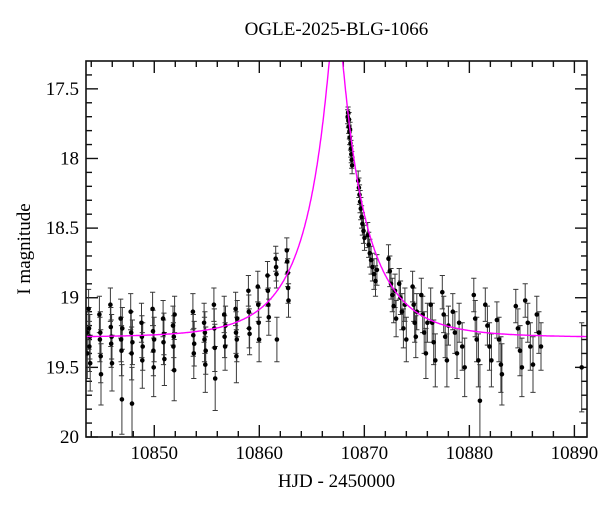 The image size is (600, 512). I want to click on chart-title: OGLE-2025-BLG-1066, so click(336, 29).